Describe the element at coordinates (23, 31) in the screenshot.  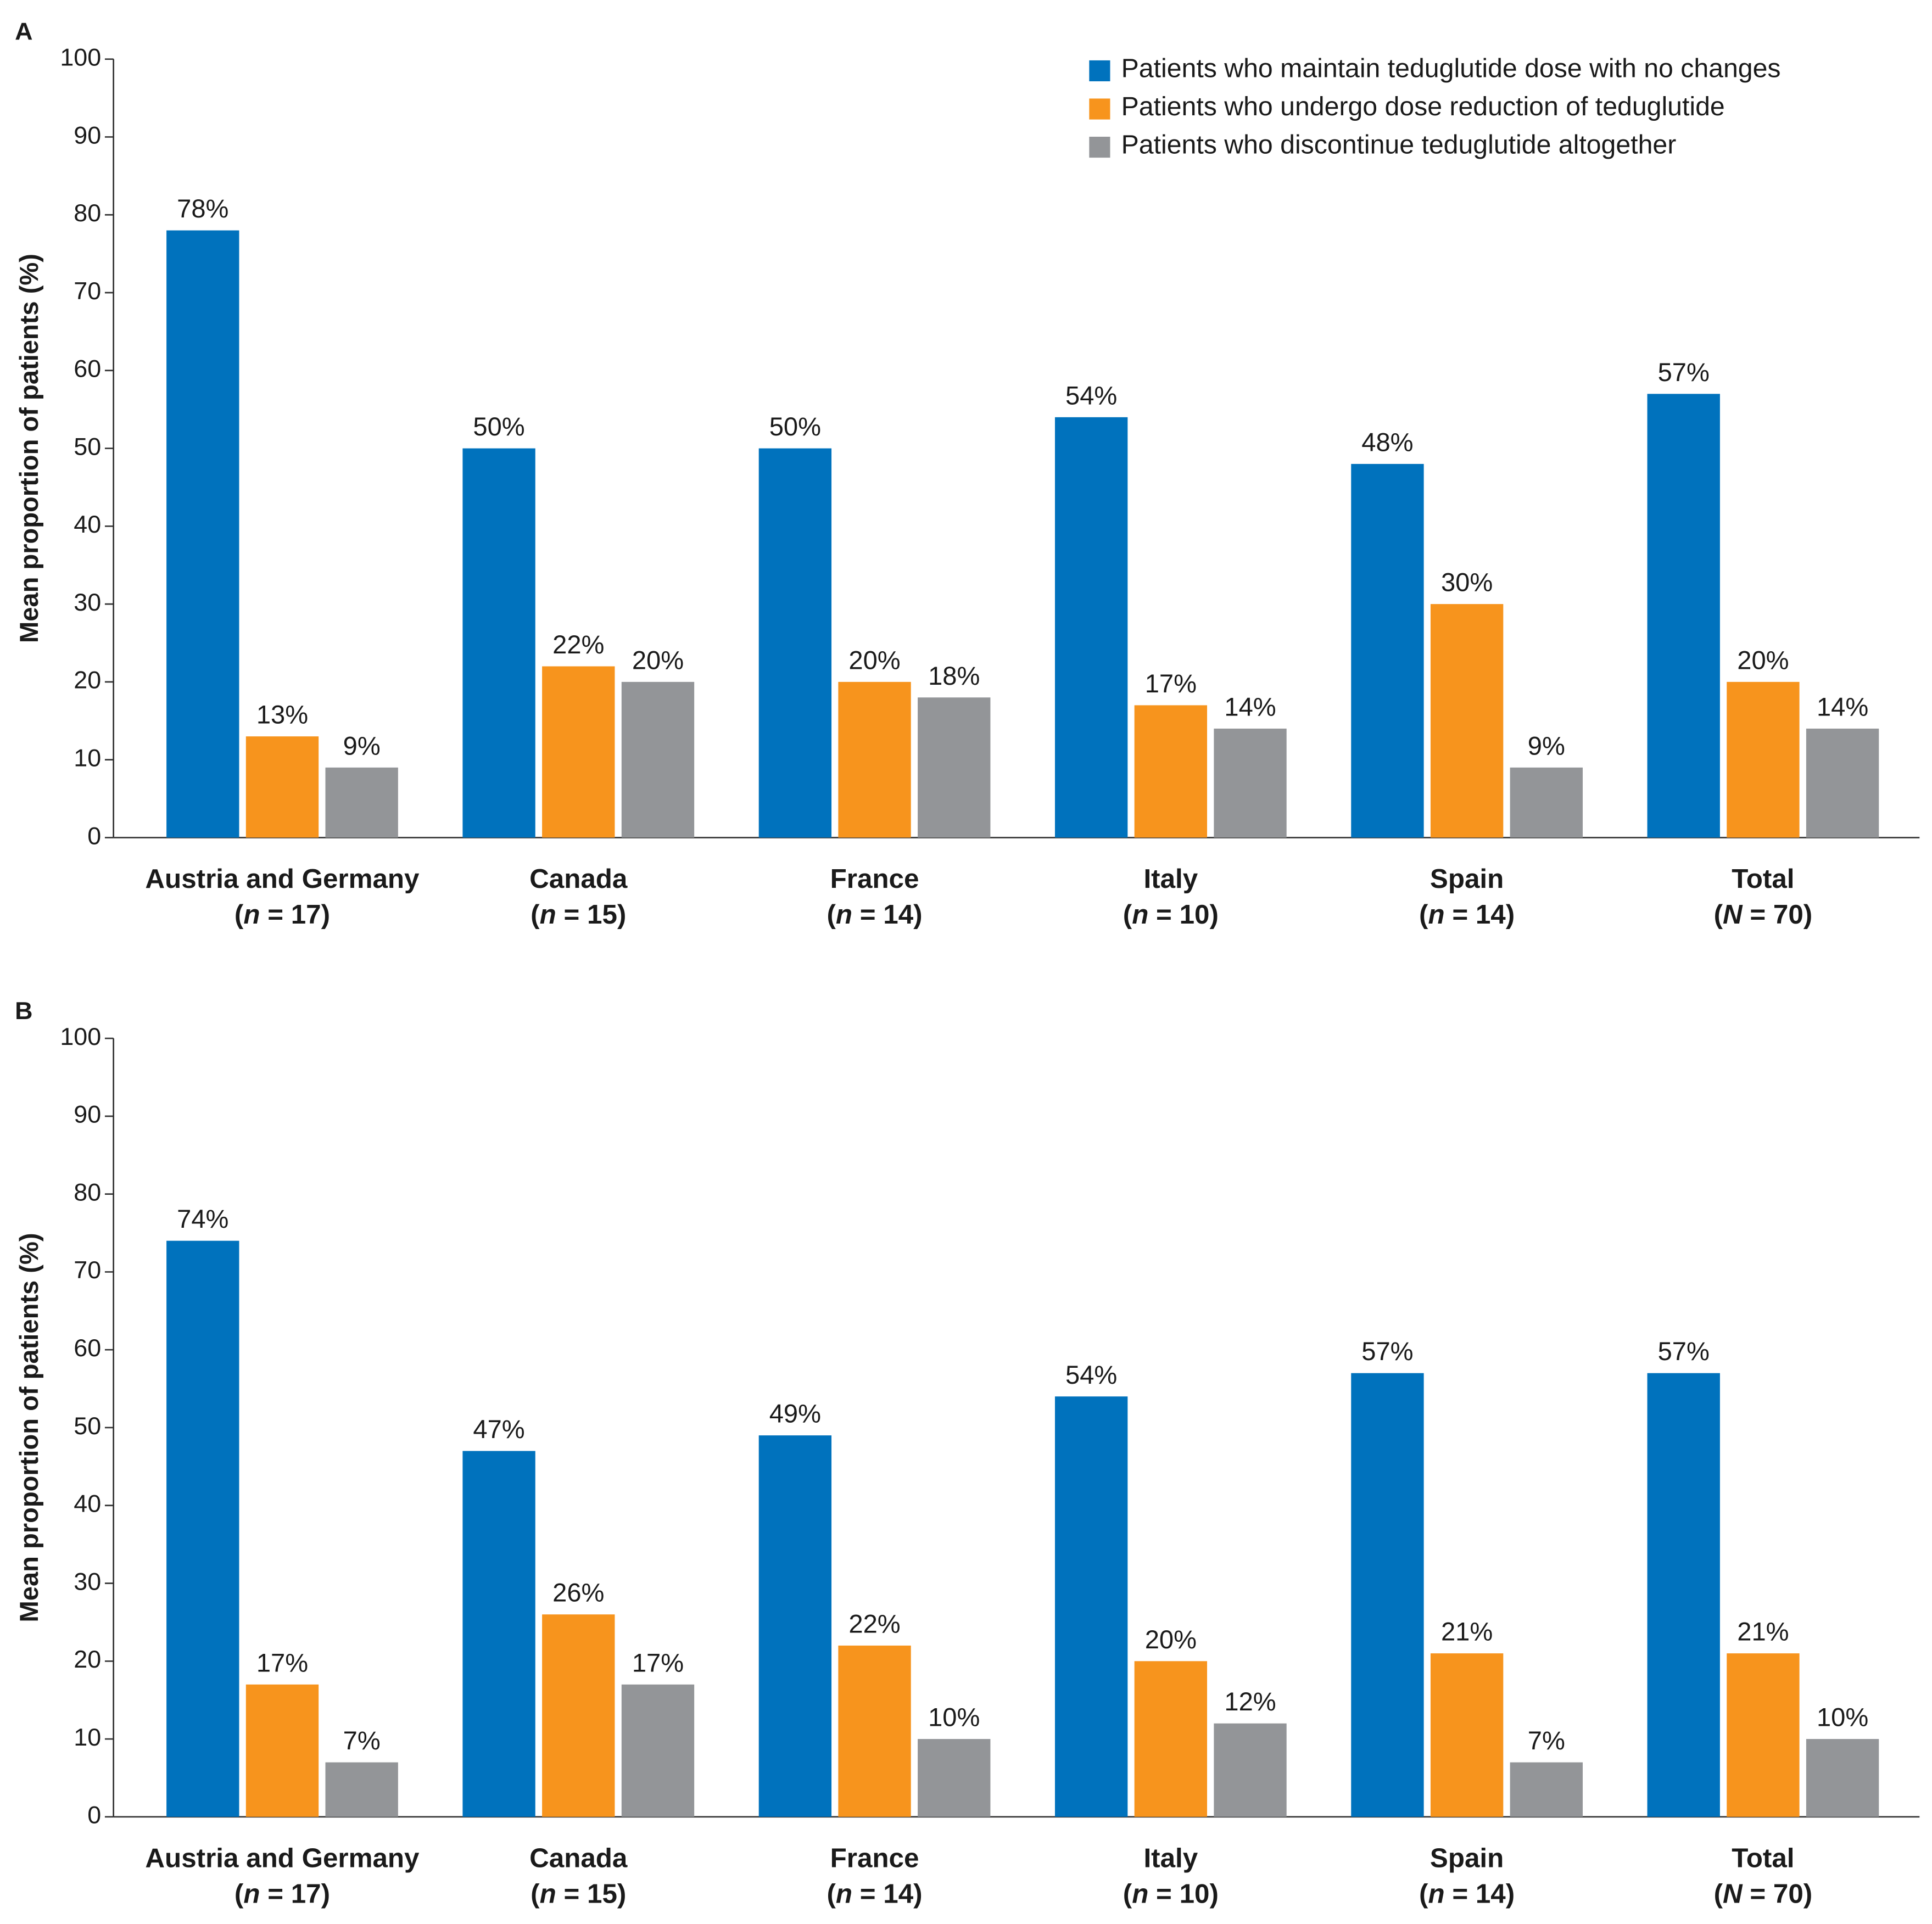
I see `panel-label: A` at that location.